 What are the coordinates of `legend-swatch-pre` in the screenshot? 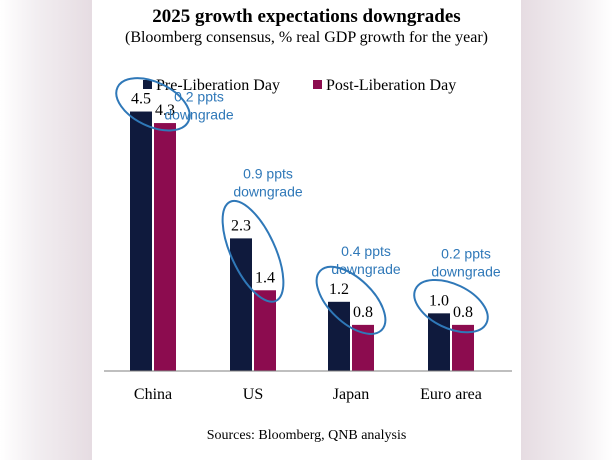 It's located at (147, 84).